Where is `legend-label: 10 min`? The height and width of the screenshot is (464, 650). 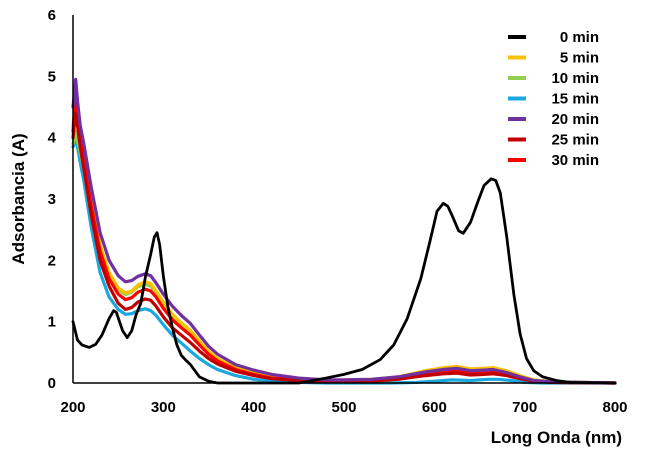
legend-label: 10 min is located at coordinates (575, 78).